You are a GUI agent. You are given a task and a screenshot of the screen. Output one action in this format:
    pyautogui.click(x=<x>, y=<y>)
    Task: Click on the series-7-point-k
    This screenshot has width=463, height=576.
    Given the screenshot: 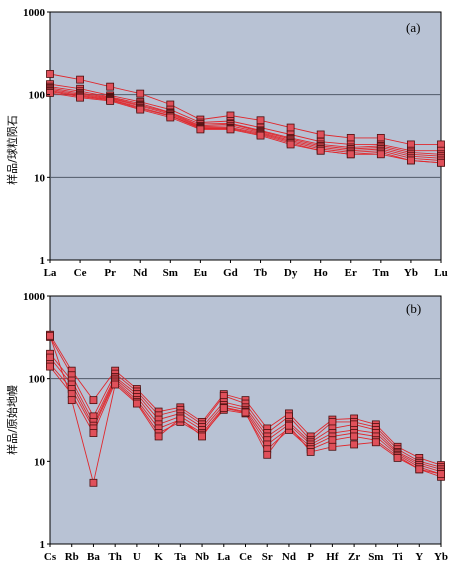 What is the action you would take?
    pyautogui.click(x=158, y=436)
    